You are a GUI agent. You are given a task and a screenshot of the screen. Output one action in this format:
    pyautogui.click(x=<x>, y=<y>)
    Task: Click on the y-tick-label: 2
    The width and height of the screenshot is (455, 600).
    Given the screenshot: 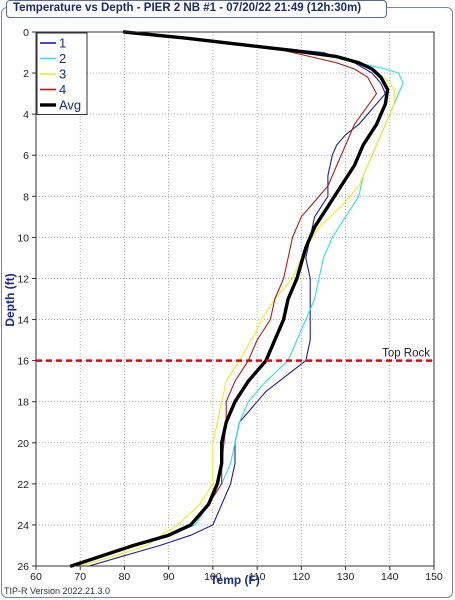 What is the action you would take?
    pyautogui.click(x=26, y=74)
    